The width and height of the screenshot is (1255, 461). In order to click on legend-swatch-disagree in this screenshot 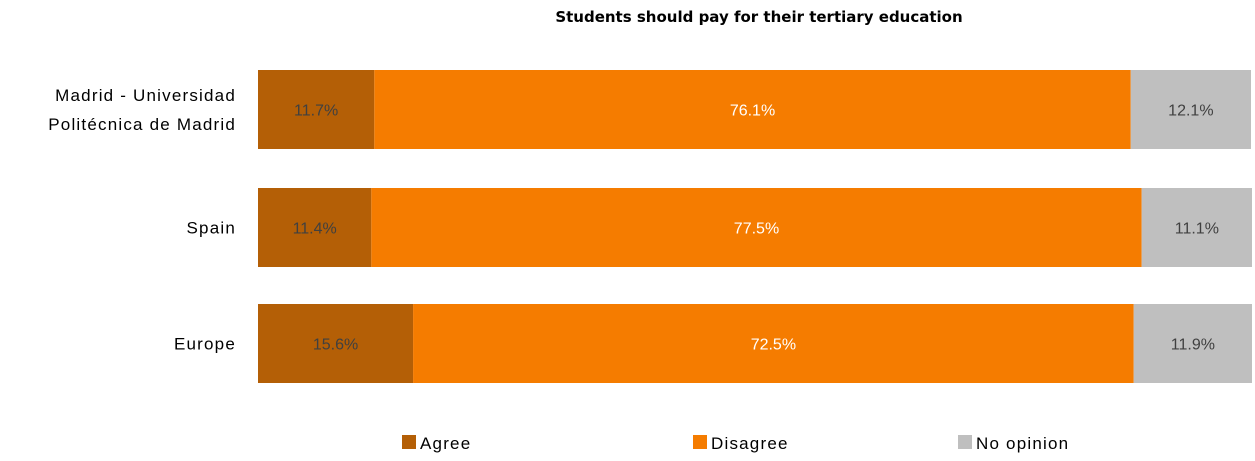, I will do `click(700, 442)`.